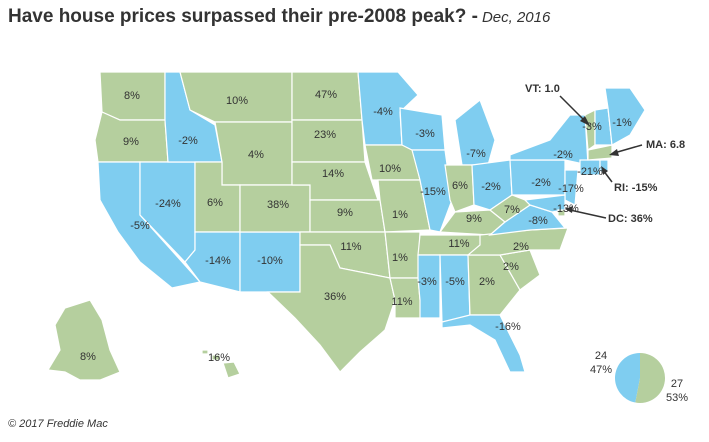  Describe the element at coordinates (573, 109) in the screenshot. I see `callout-line-vt` at that location.